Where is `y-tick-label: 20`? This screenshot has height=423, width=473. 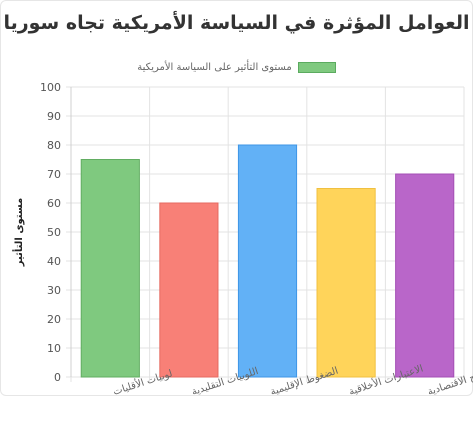 y-tick-label: 20 is located at coordinates (54, 319).